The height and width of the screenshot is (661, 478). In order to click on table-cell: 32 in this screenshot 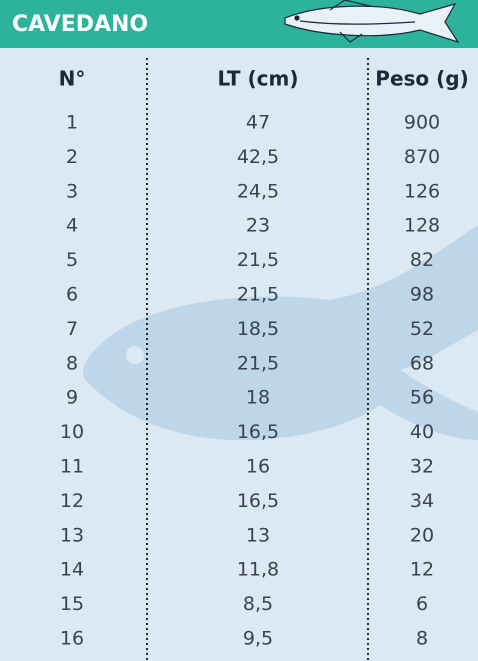, I will do `click(422, 467)`.